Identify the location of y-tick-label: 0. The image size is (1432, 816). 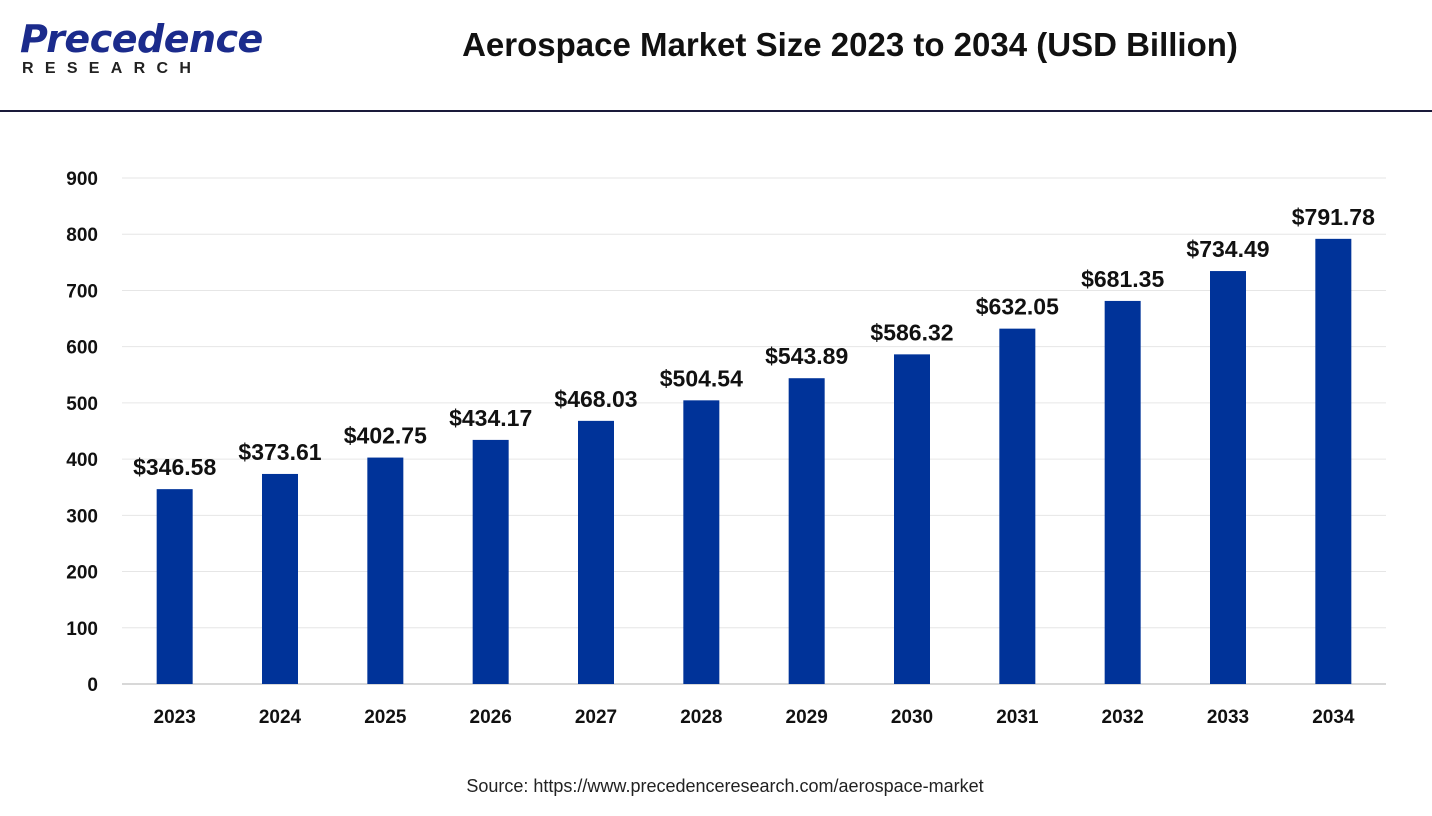
(92, 685).